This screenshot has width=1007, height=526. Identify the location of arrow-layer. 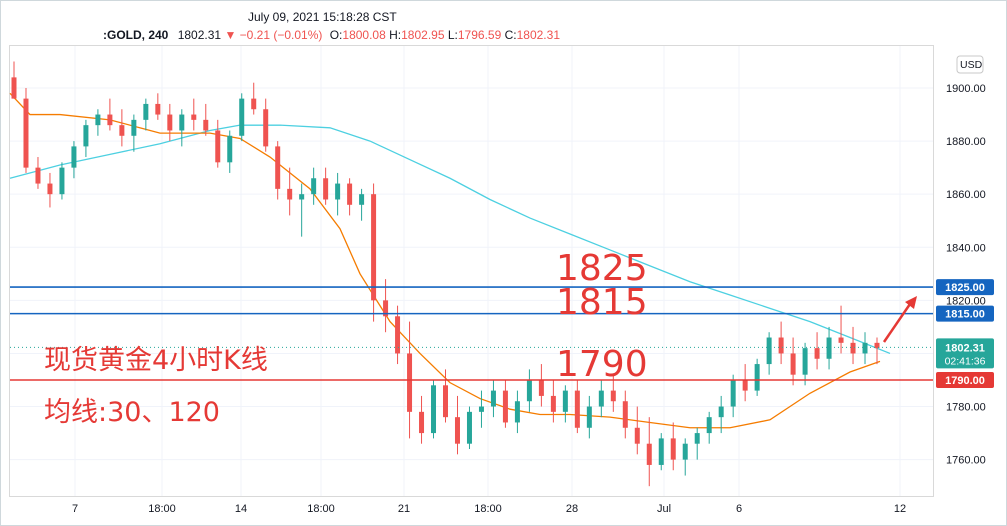
(899, 319).